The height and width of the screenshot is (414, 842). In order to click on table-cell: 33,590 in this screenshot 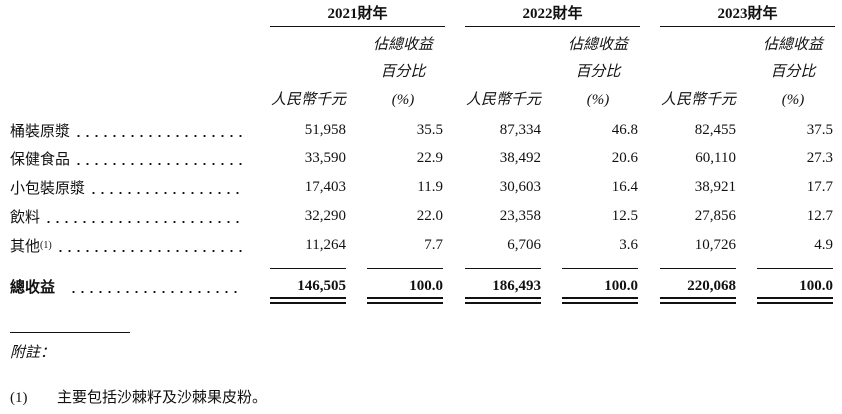, I will do `click(325, 158)`.